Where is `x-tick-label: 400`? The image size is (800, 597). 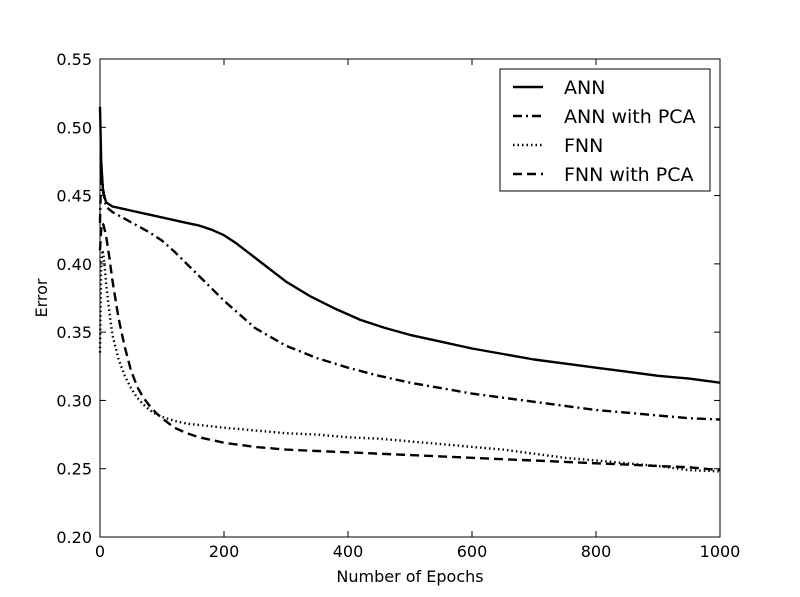
x-tick-label: 400 is located at coordinates (348, 551).